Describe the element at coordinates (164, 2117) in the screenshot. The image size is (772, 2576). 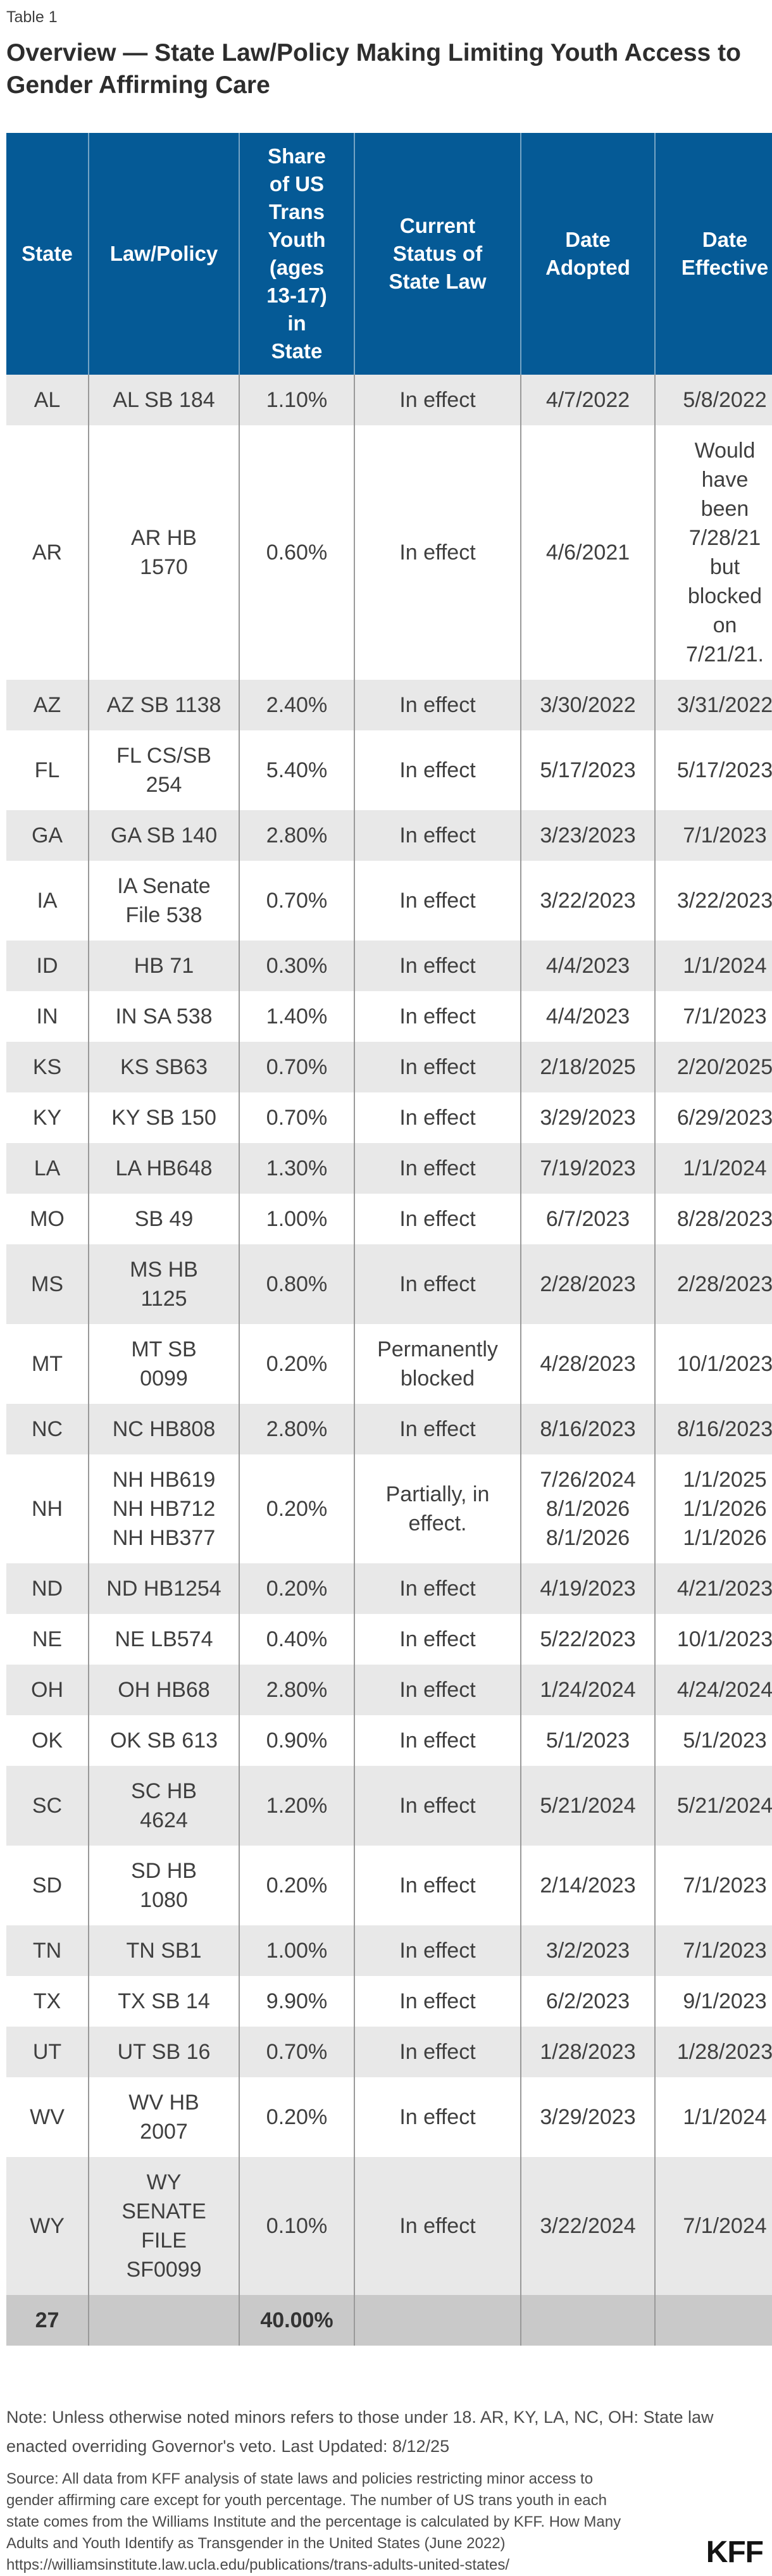
I see `cell-law: WV HB 2007` at that location.